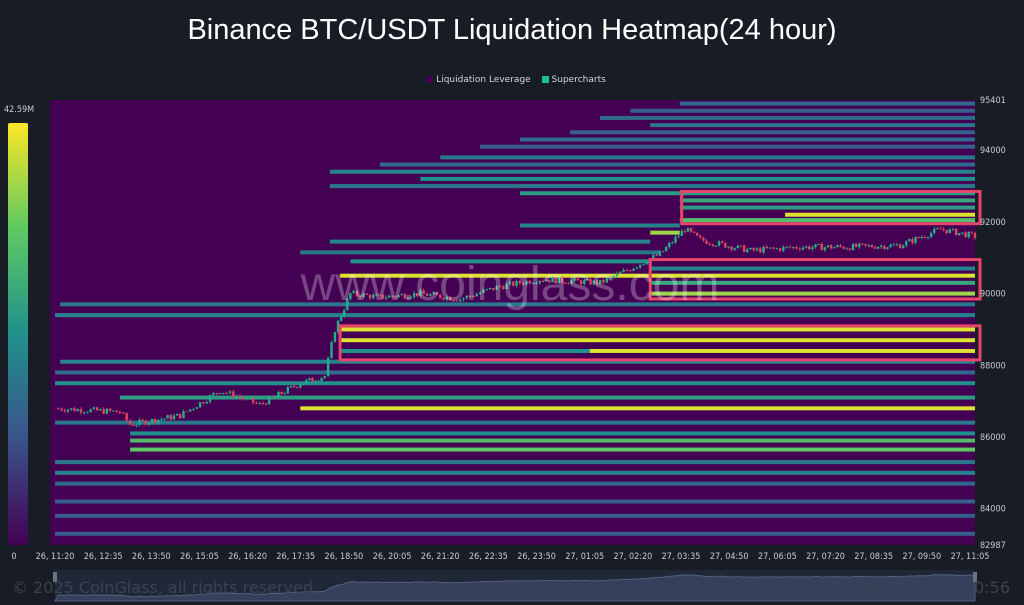 Image resolution: width=1024 pixels, height=605 pixels. What do you see at coordinates (729, 557) in the screenshot?
I see `x-tick-label: 27, 04:50` at bounding box center [729, 557].